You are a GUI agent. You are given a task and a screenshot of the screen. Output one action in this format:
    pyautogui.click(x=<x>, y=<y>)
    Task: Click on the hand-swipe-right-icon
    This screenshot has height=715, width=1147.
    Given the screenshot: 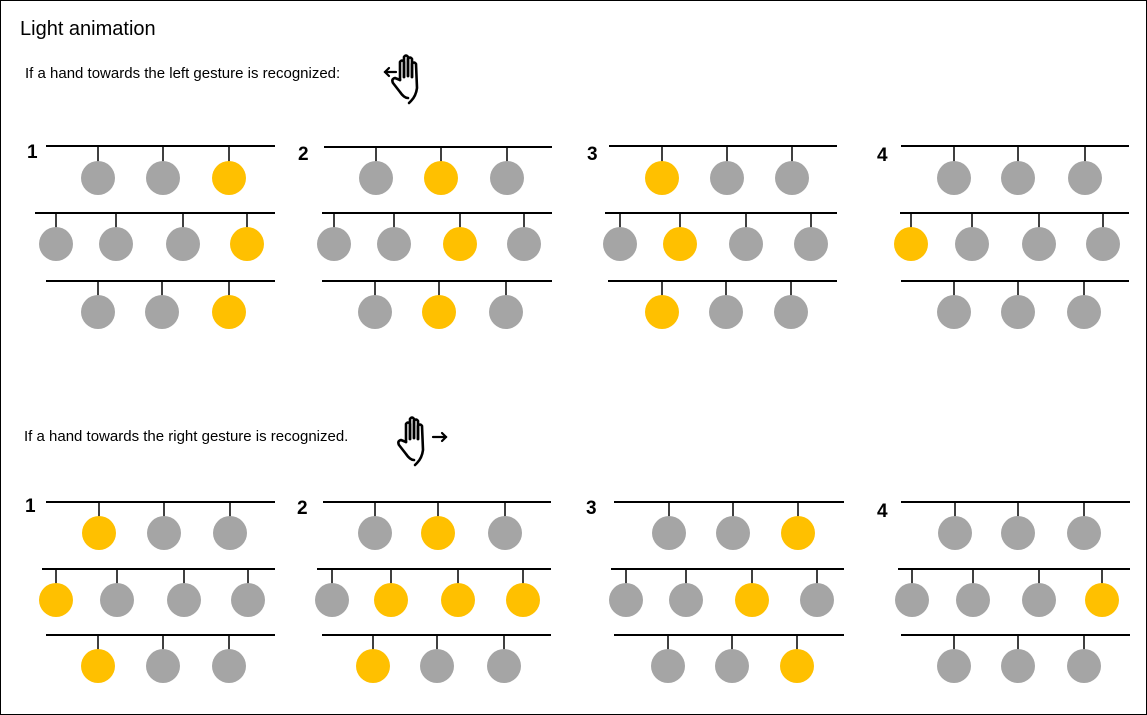 What is the action you would take?
    pyautogui.click(x=422, y=441)
    